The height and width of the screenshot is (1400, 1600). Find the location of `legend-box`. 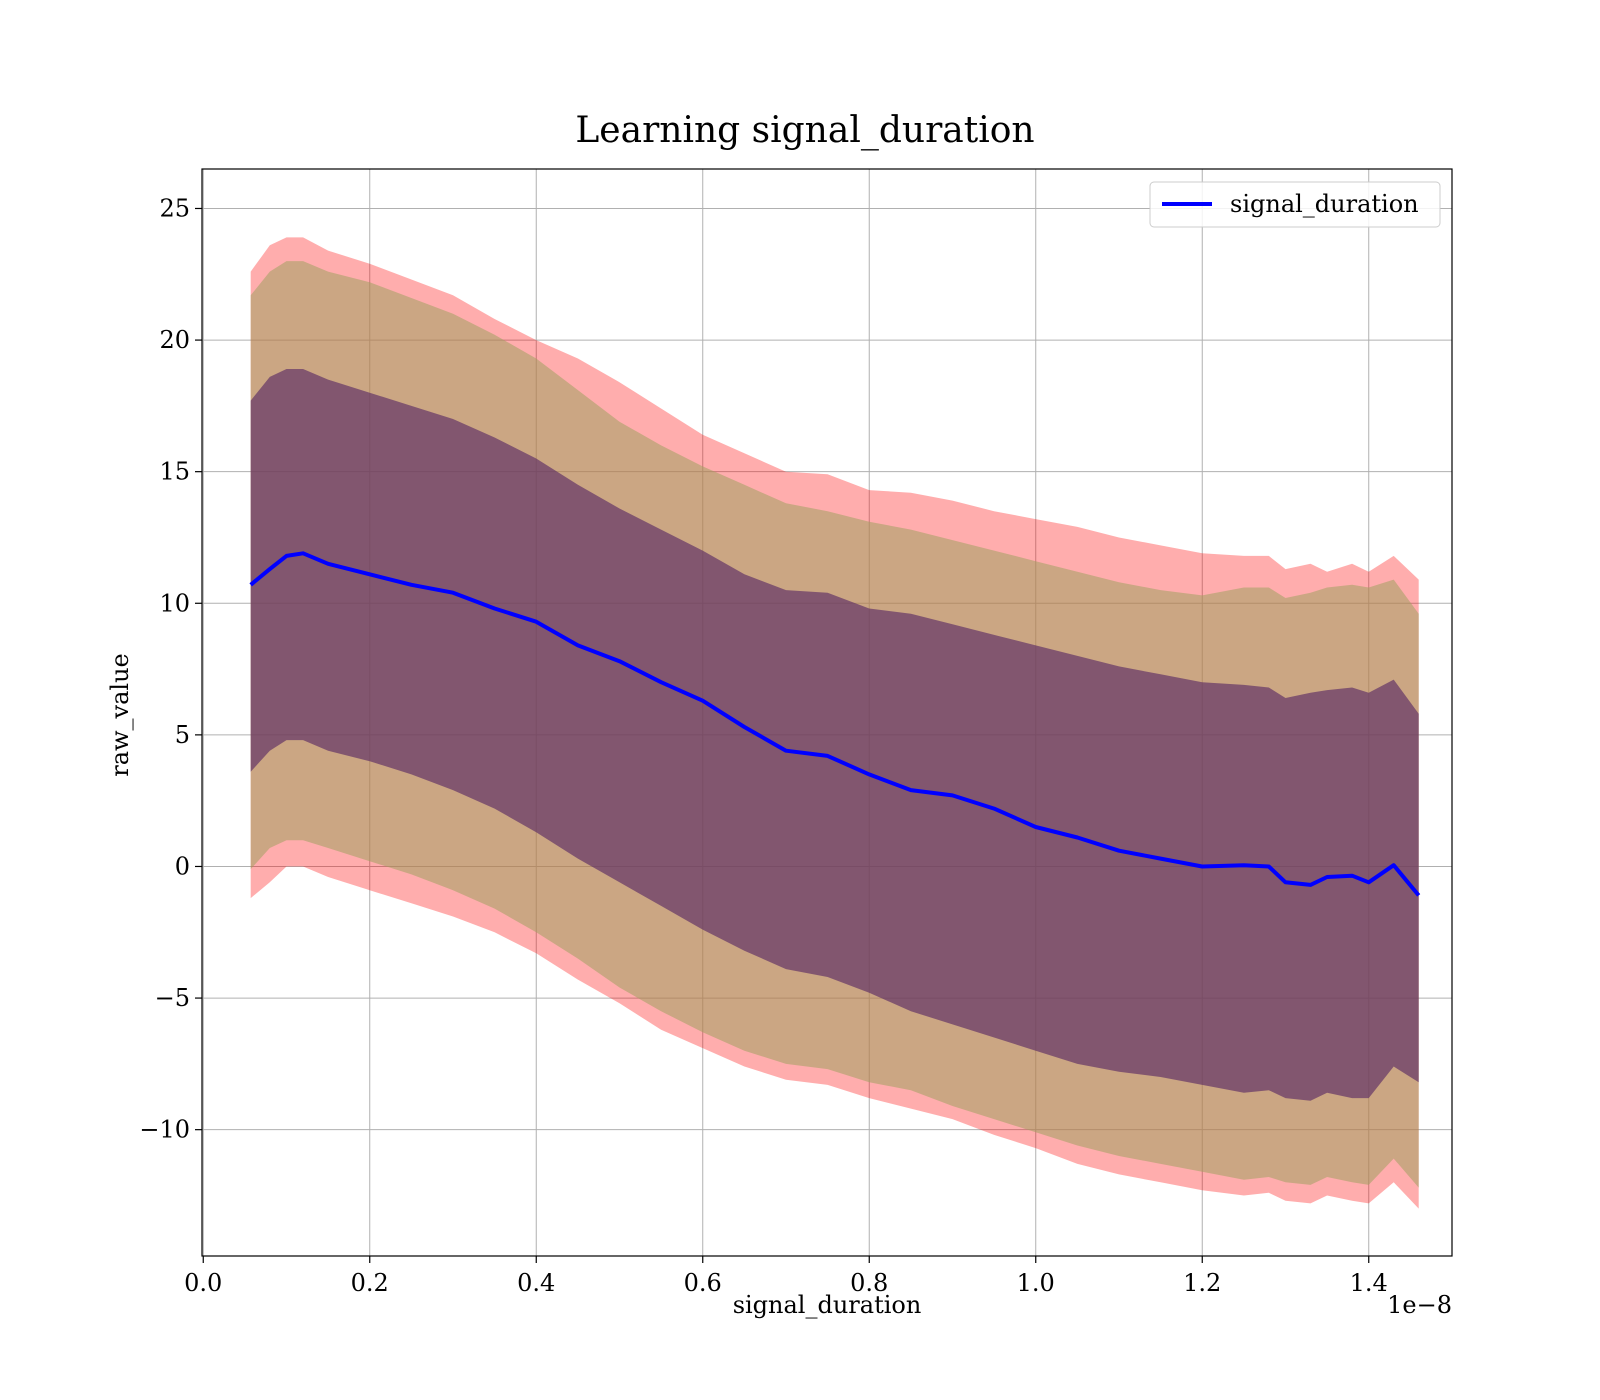

legend-box is located at coordinates (1295, 204).